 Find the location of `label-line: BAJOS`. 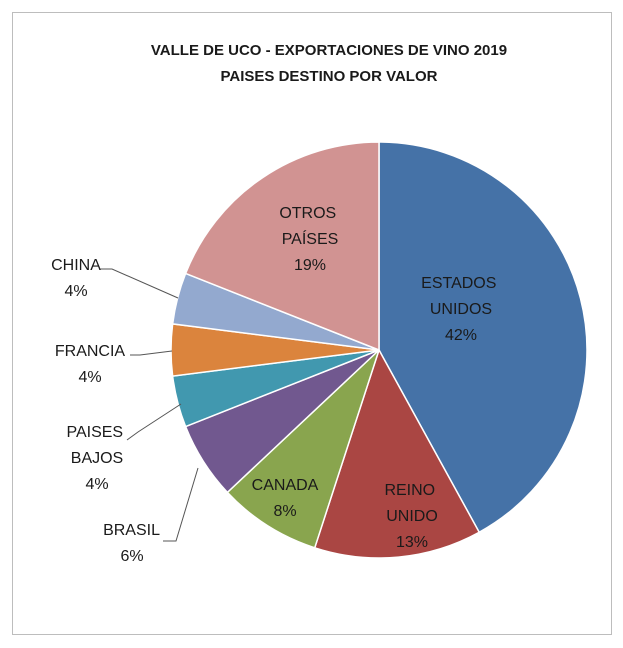

label-line: BAJOS is located at coordinates (97, 458).